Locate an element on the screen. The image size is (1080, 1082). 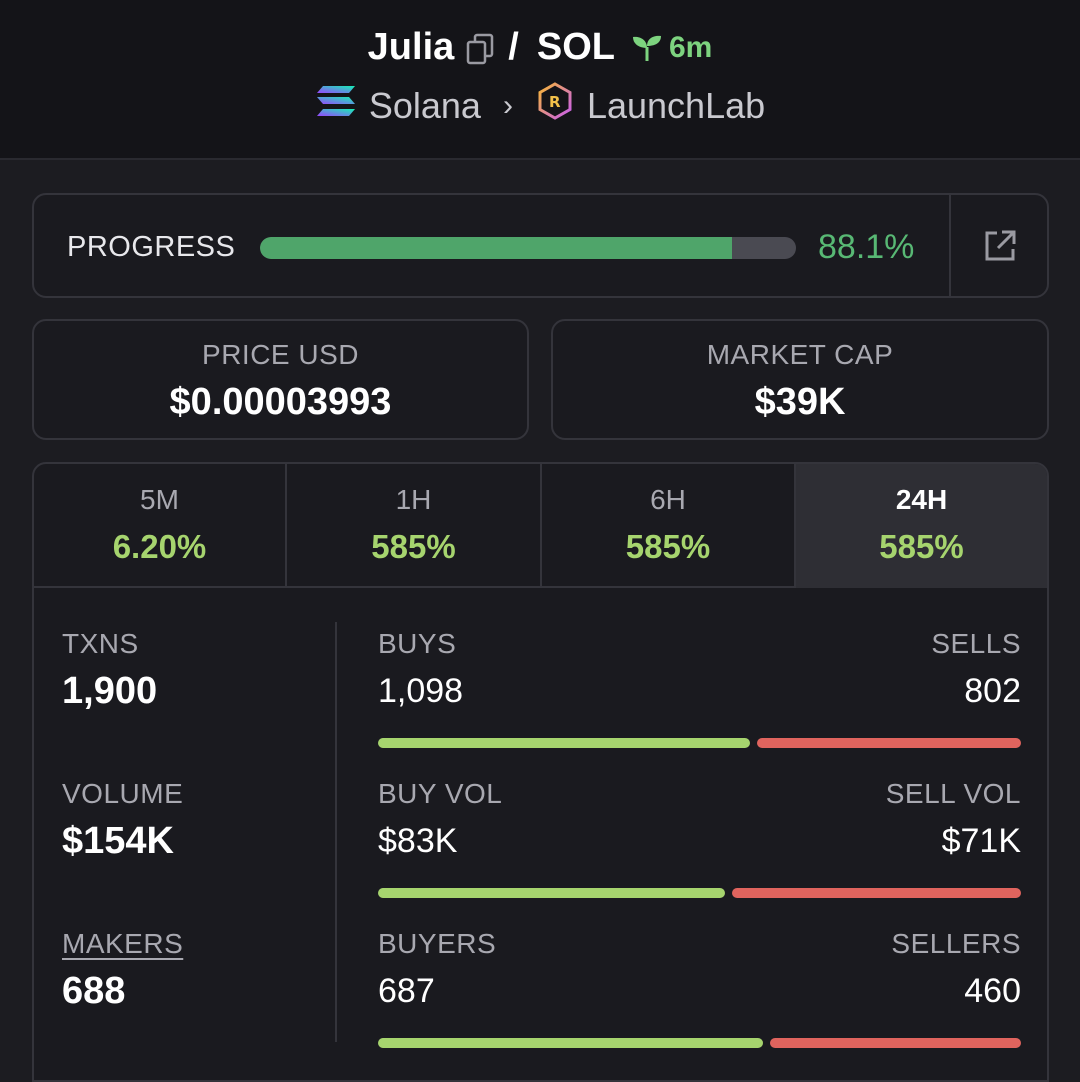
buys-label: BUYS is located at coordinates (417, 644).